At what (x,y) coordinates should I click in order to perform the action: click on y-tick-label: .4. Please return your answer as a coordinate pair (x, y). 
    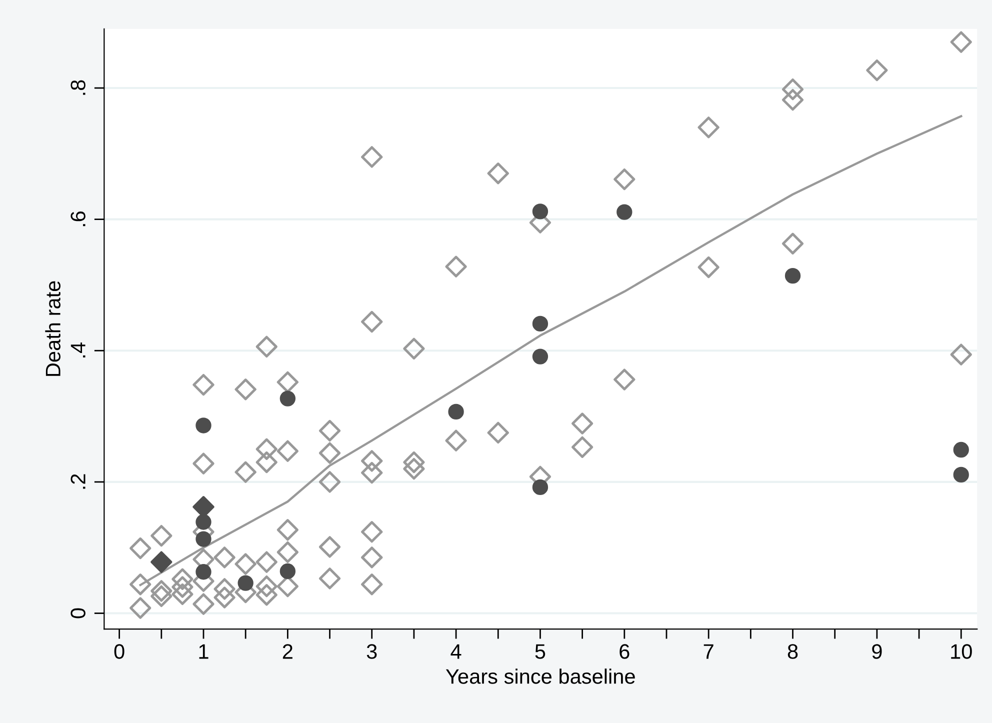
    Looking at the image, I should click on (78, 350).